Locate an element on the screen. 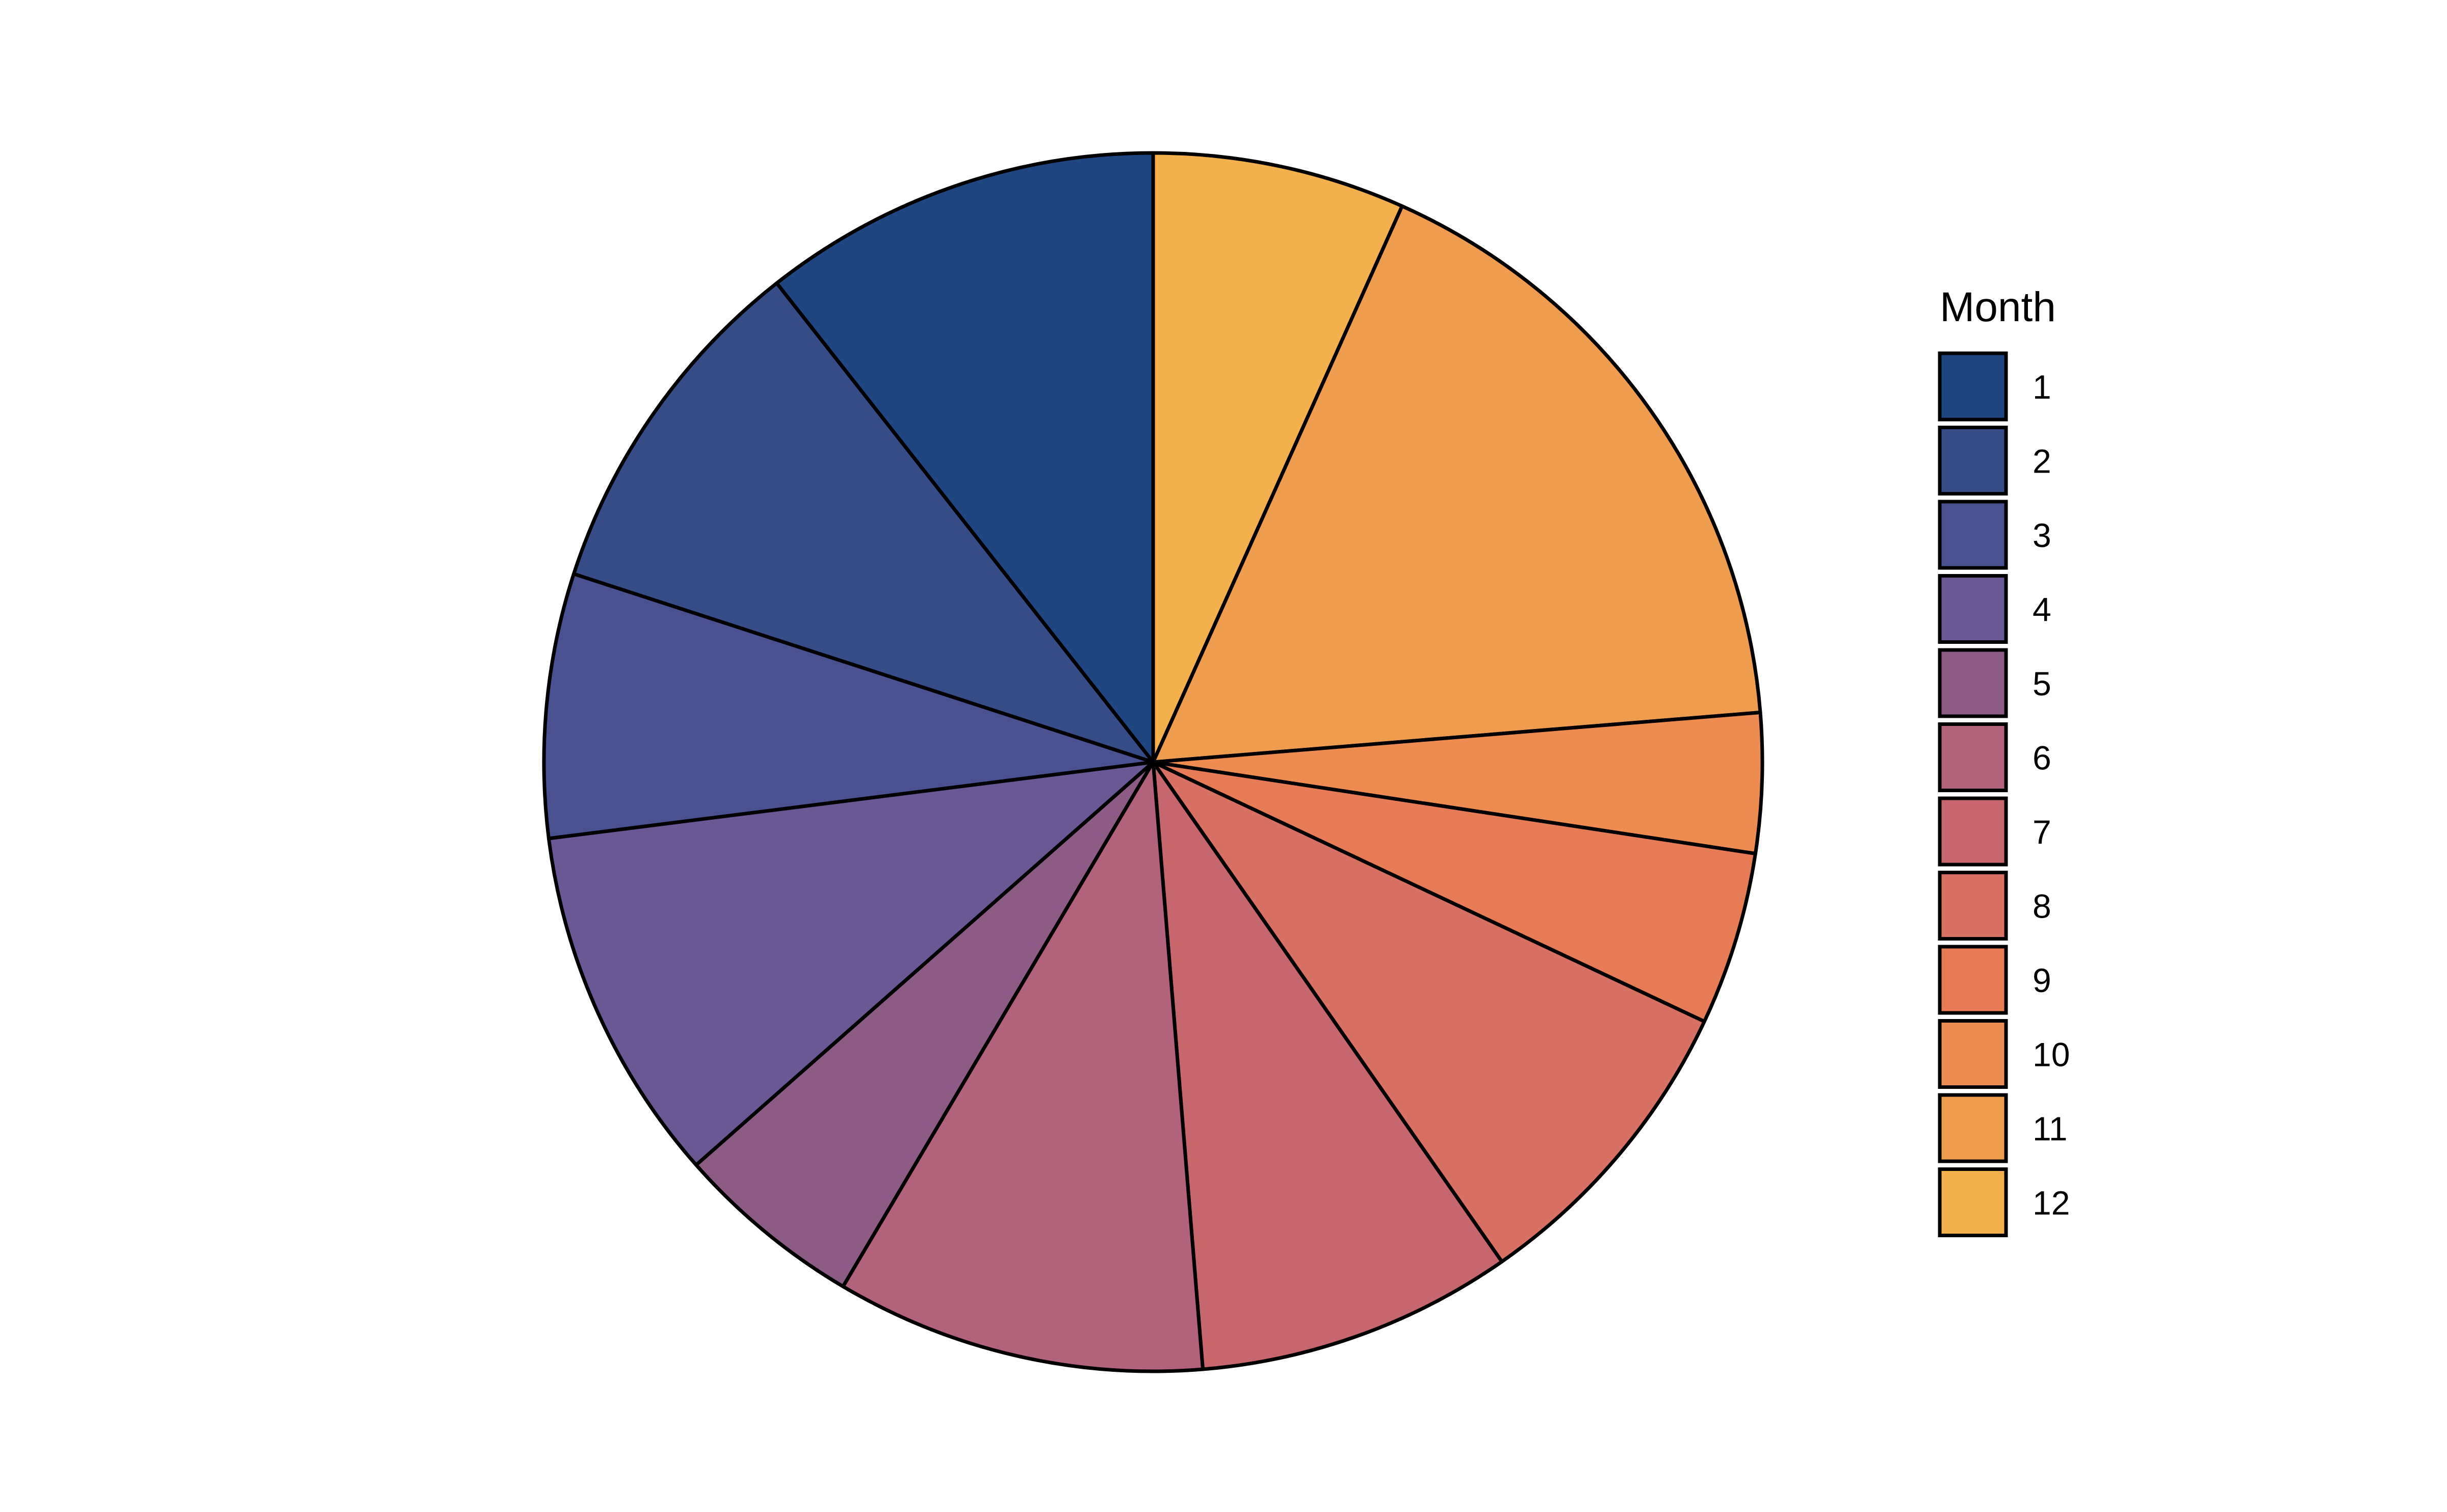  legend-label-month-2: 2 is located at coordinates (2042, 461).